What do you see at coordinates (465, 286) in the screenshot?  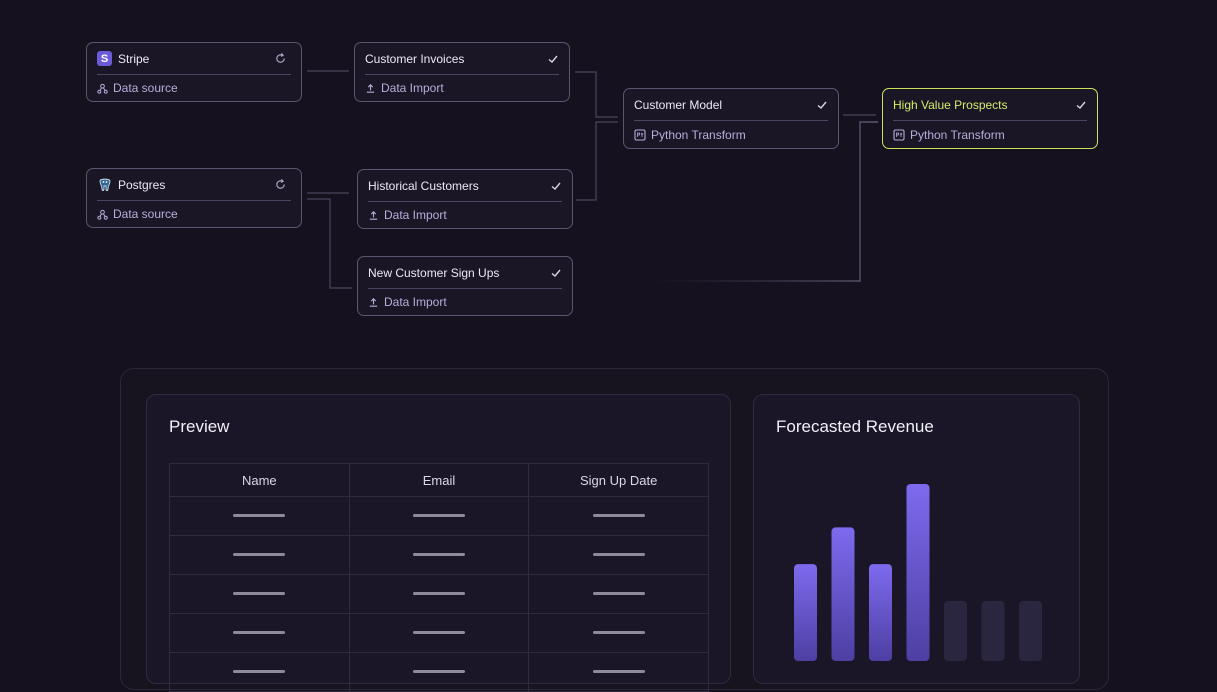 I see `node-new-customer-sign-ups: New Customer Sign Ups Data Import` at bounding box center [465, 286].